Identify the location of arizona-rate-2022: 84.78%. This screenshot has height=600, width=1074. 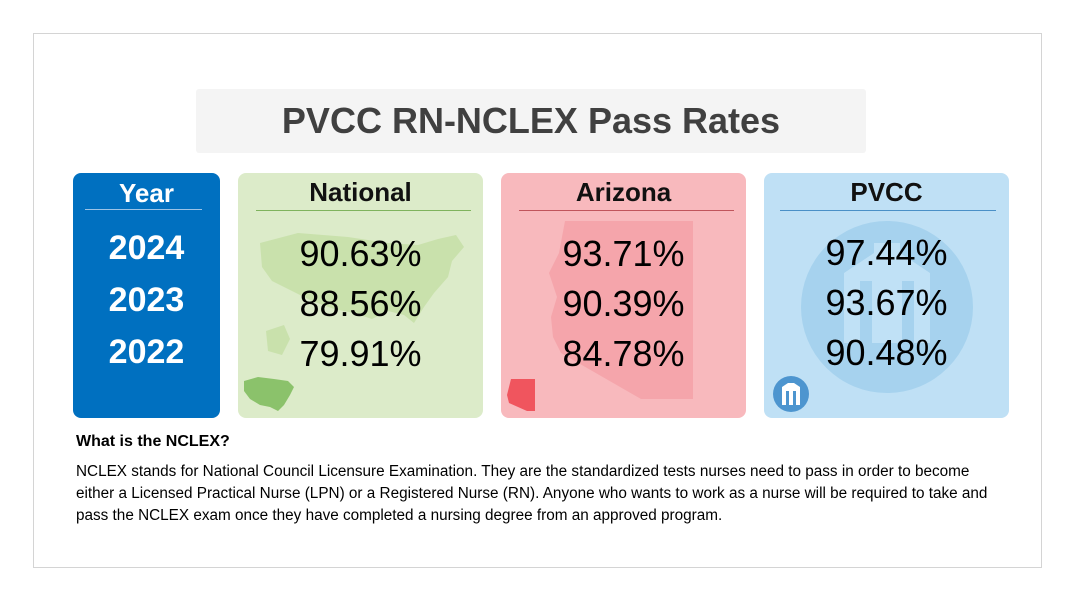
(623, 353).